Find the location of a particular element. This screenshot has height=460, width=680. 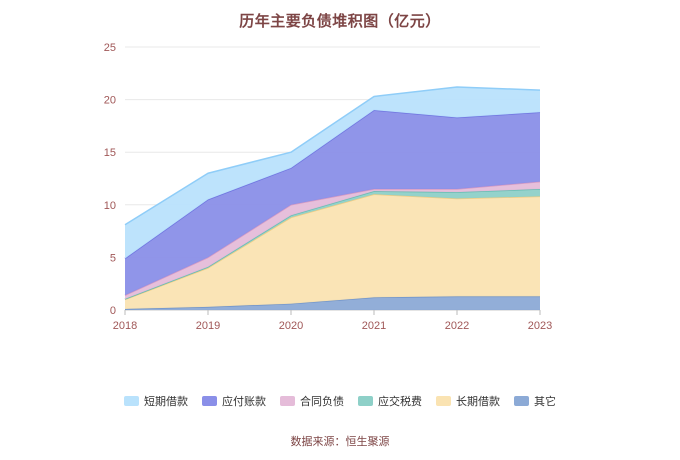

x-tick-label: 2023 is located at coordinates (540, 326).